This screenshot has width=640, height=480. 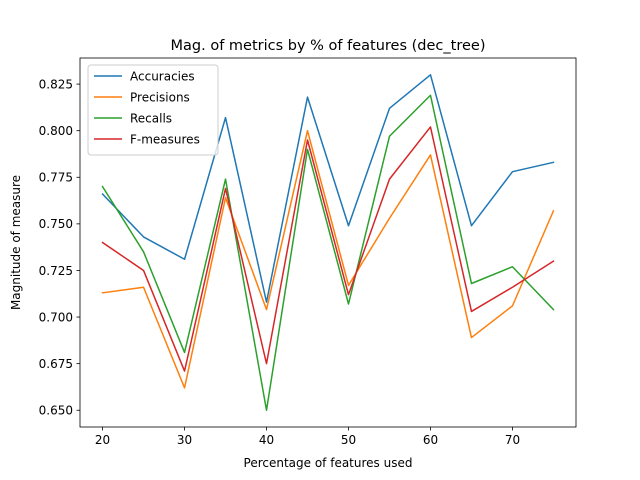 What do you see at coordinates (59, 247) in the screenshot?
I see `y-axis: 0.650 0.675 0.700 0.725 0.750 0.775 0.800 0.825` at bounding box center [59, 247].